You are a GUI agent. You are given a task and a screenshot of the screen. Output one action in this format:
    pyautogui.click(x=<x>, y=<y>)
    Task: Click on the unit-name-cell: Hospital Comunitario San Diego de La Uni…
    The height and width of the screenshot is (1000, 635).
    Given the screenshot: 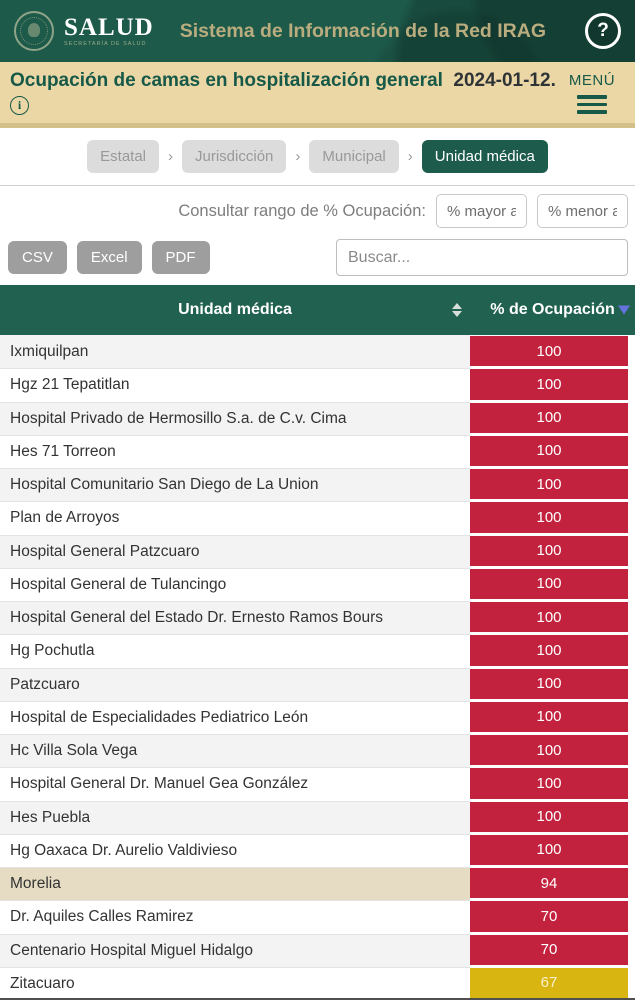 What is the action you would take?
    pyautogui.click(x=235, y=485)
    